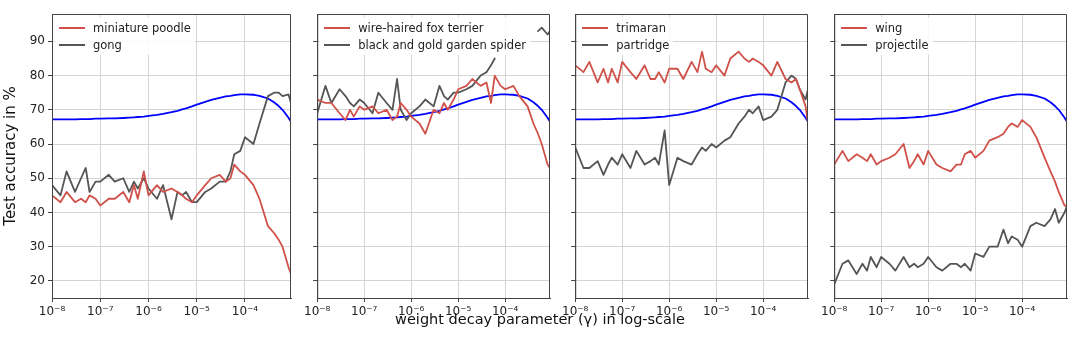  Describe the element at coordinates (37, 143) in the screenshot. I see `y-tick-label: 60` at that location.